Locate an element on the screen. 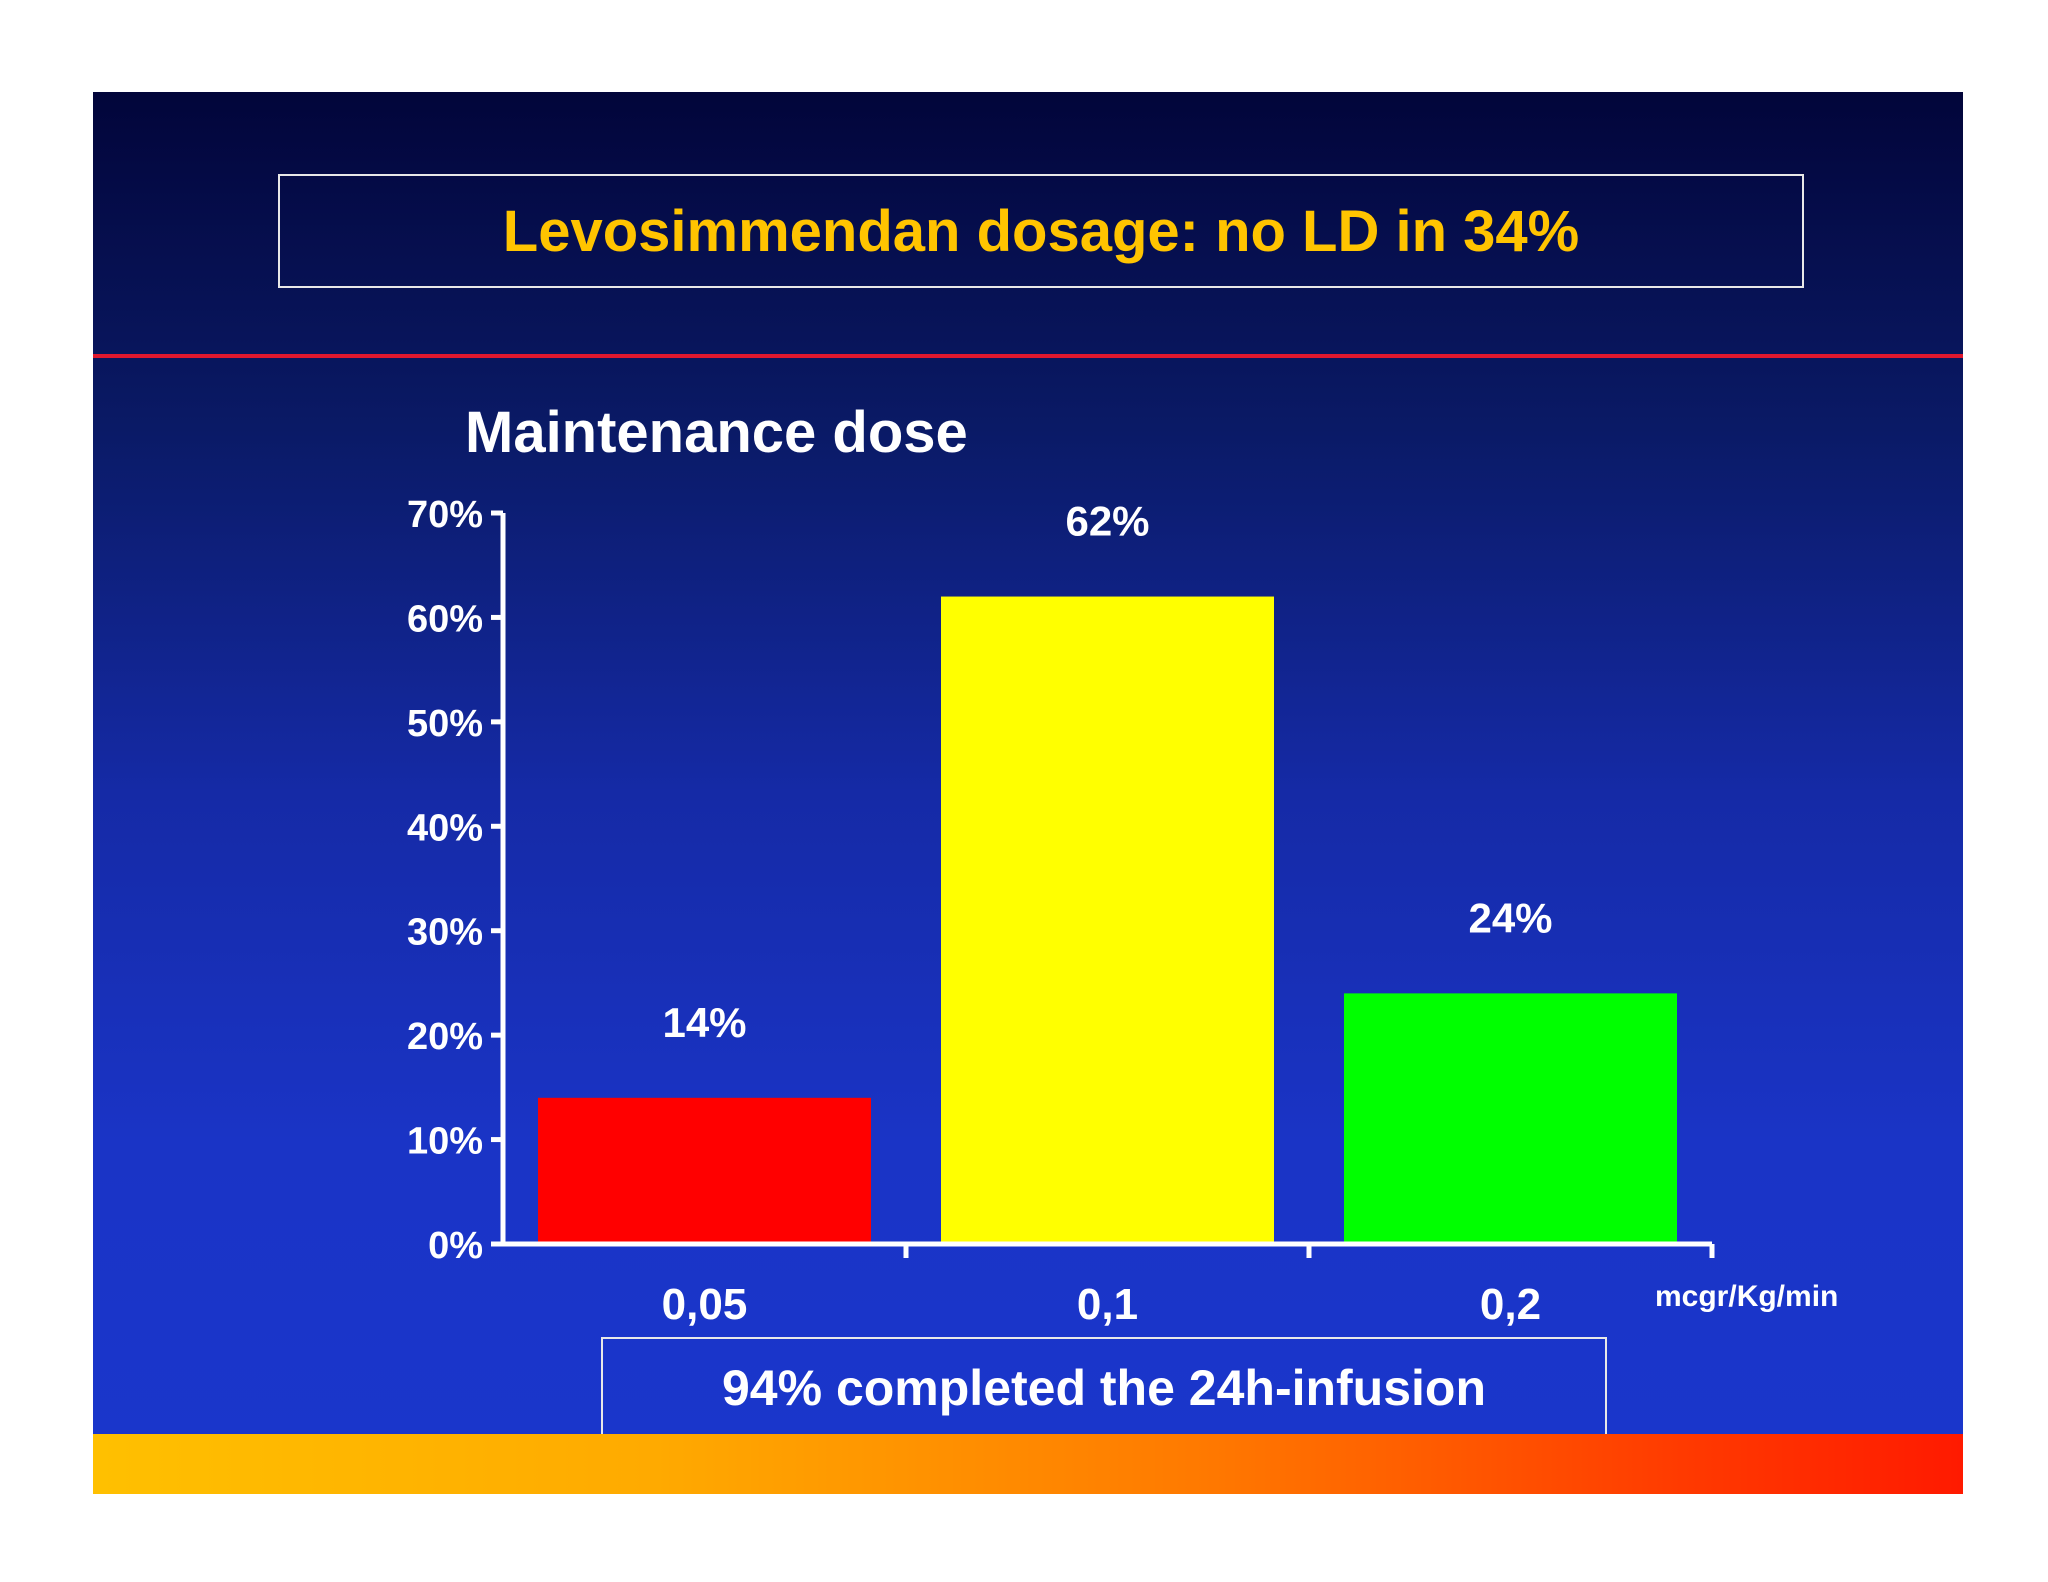 This screenshot has height=1582, width=2048. y-tick-label-0: 0% is located at coordinates (455, 1246).